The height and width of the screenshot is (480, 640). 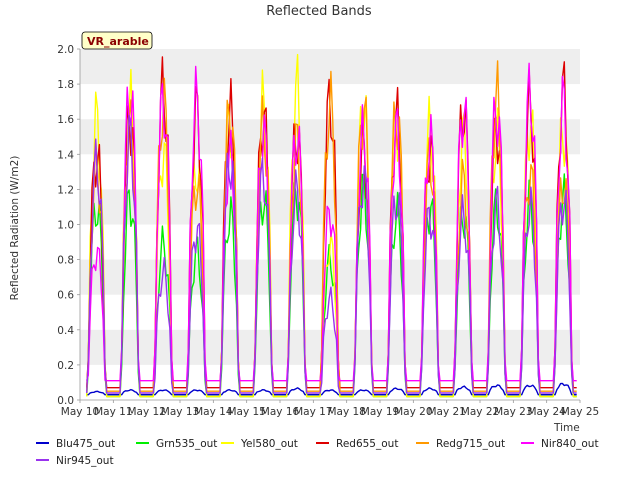 I want to click on grid-band, so click(x=330, y=347).